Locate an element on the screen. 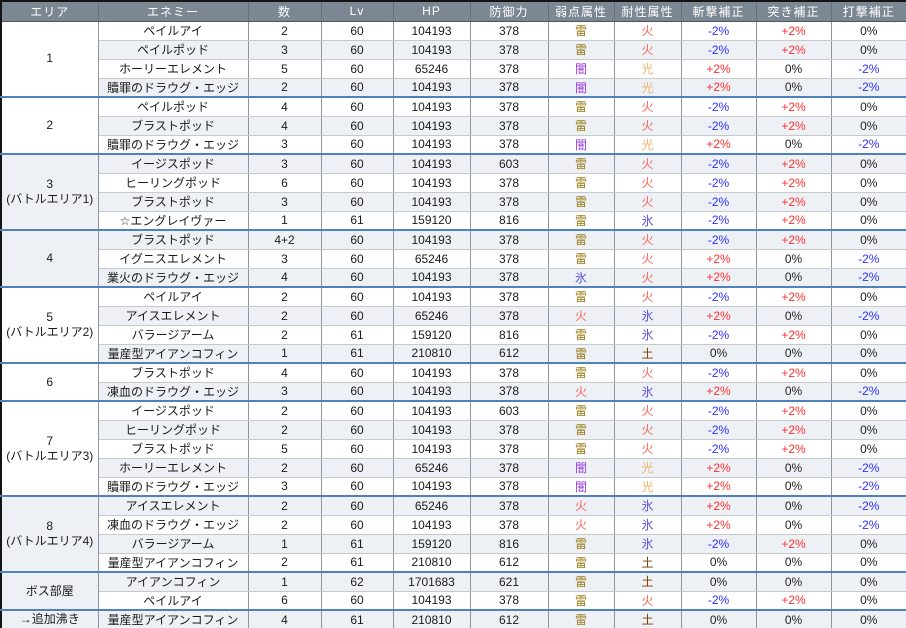 This screenshot has width=906, height=628. count-cell: 6 is located at coordinates (284, 600).